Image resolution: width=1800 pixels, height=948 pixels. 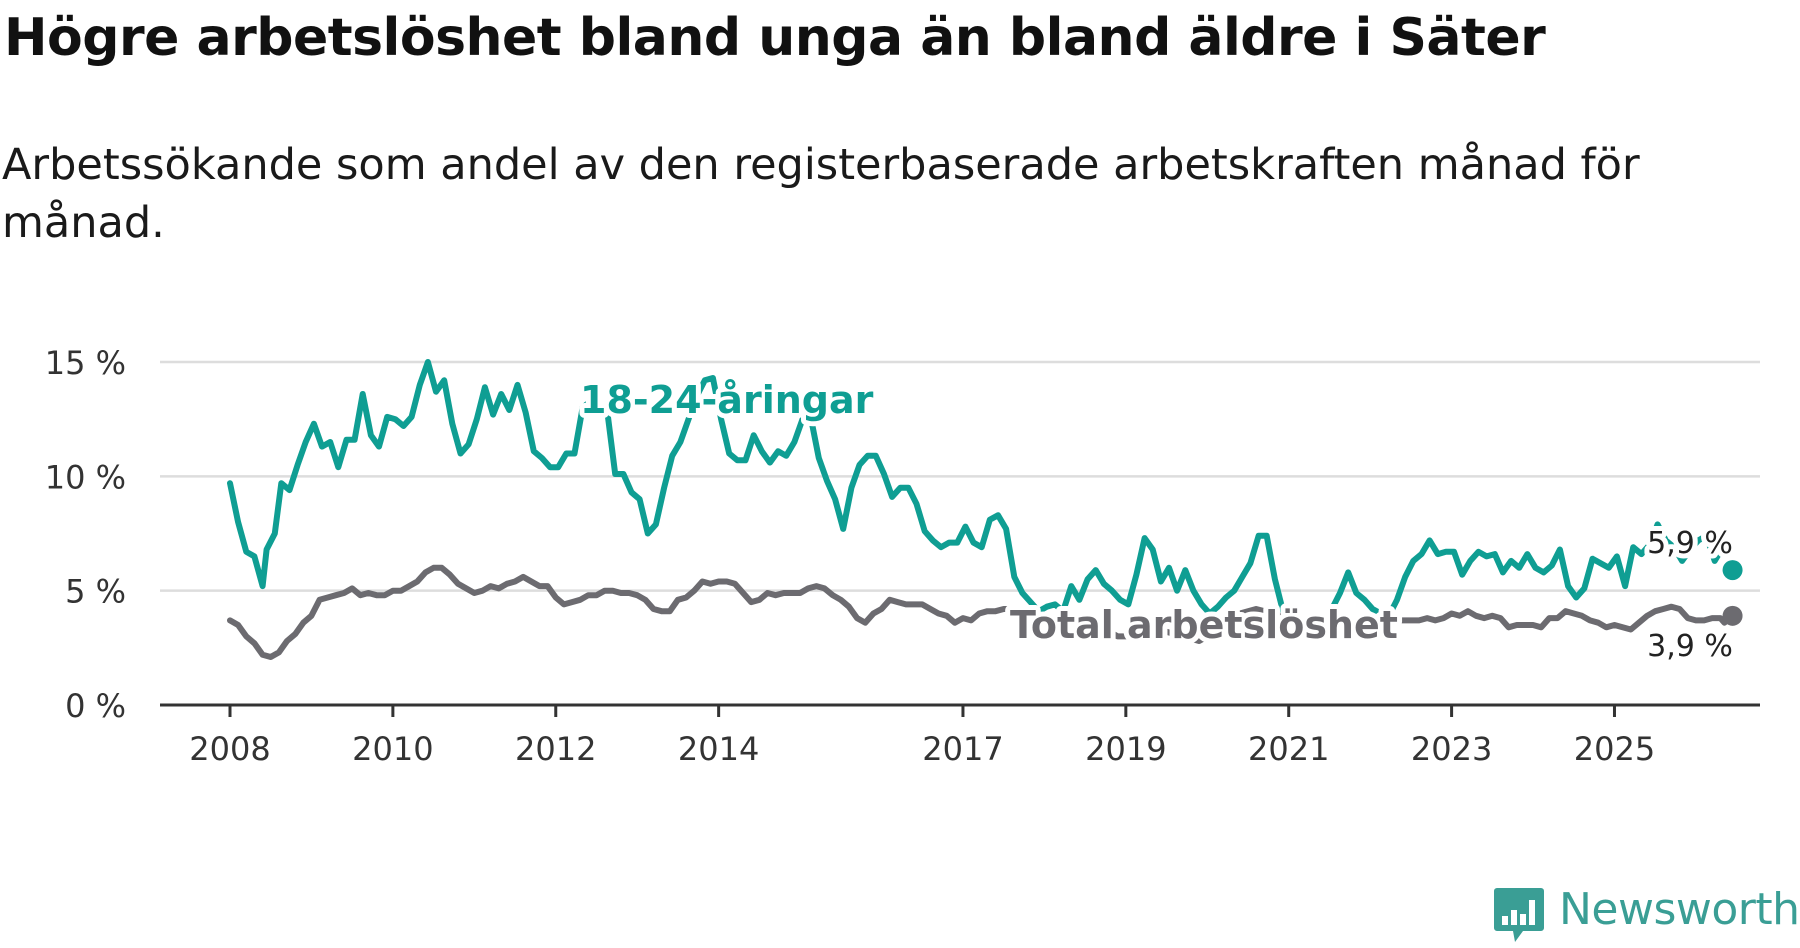 I want to click on youth-end-value-label-halo: 5,9 %, so click(x=1690, y=543).